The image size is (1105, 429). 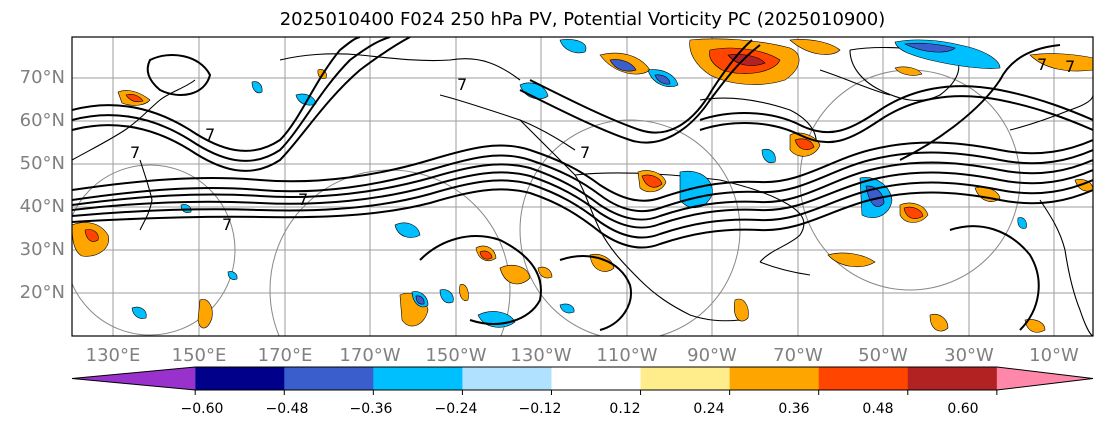 What do you see at coordinates (540, 409) in the screenshot?
I see `colorbar-tick-label: −0.12` at bounding box center [540, 409].